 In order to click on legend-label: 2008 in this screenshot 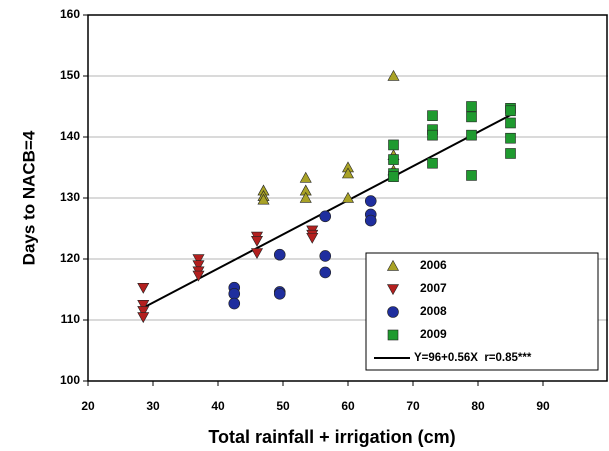, I will do `click(433, 311)`.